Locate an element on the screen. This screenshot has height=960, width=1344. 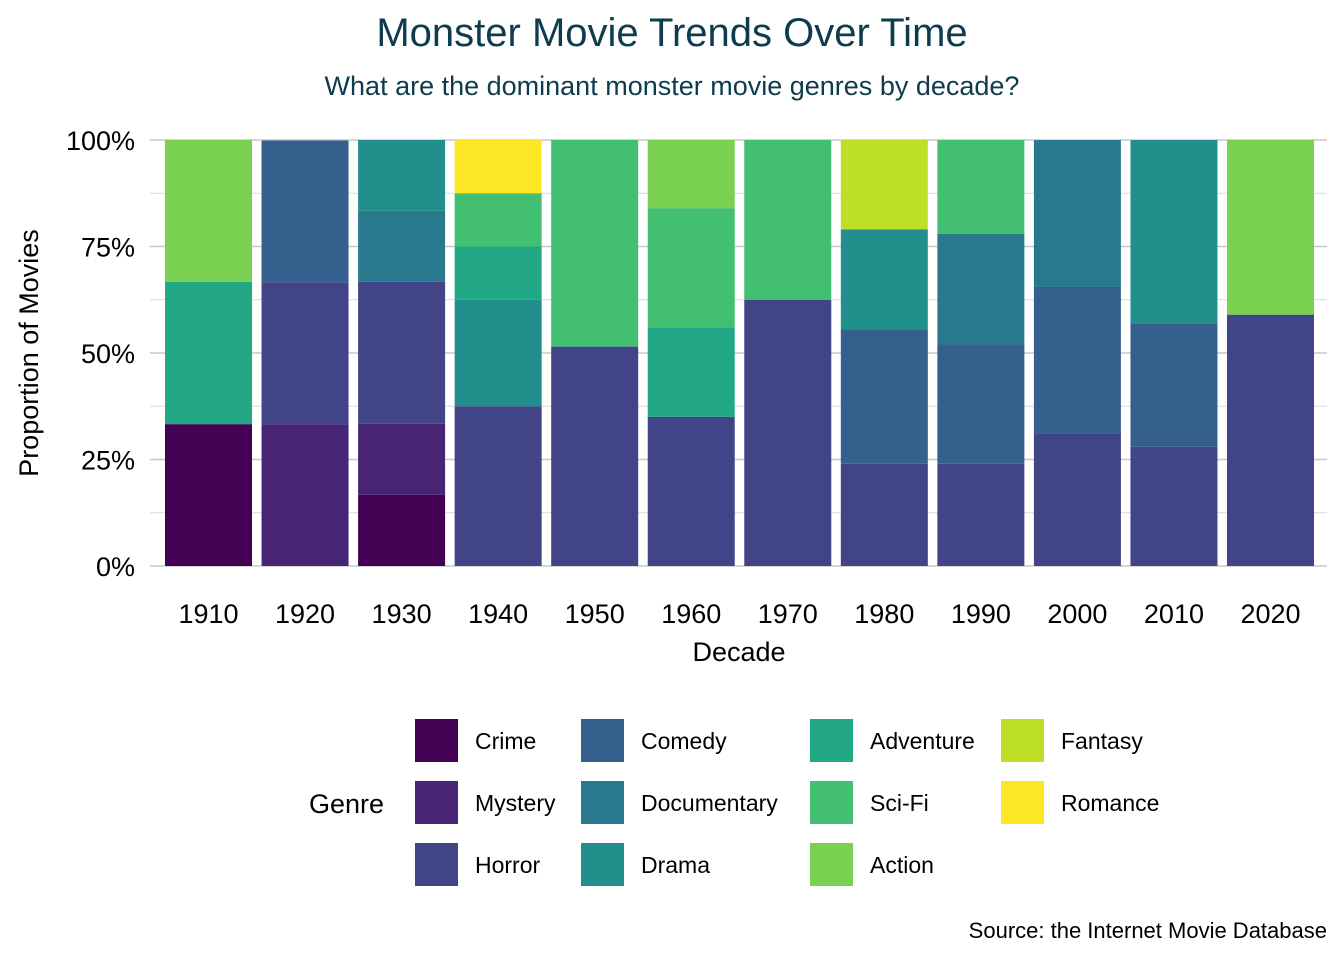
legend-label: Documentary is located at coordinates (709, 803).